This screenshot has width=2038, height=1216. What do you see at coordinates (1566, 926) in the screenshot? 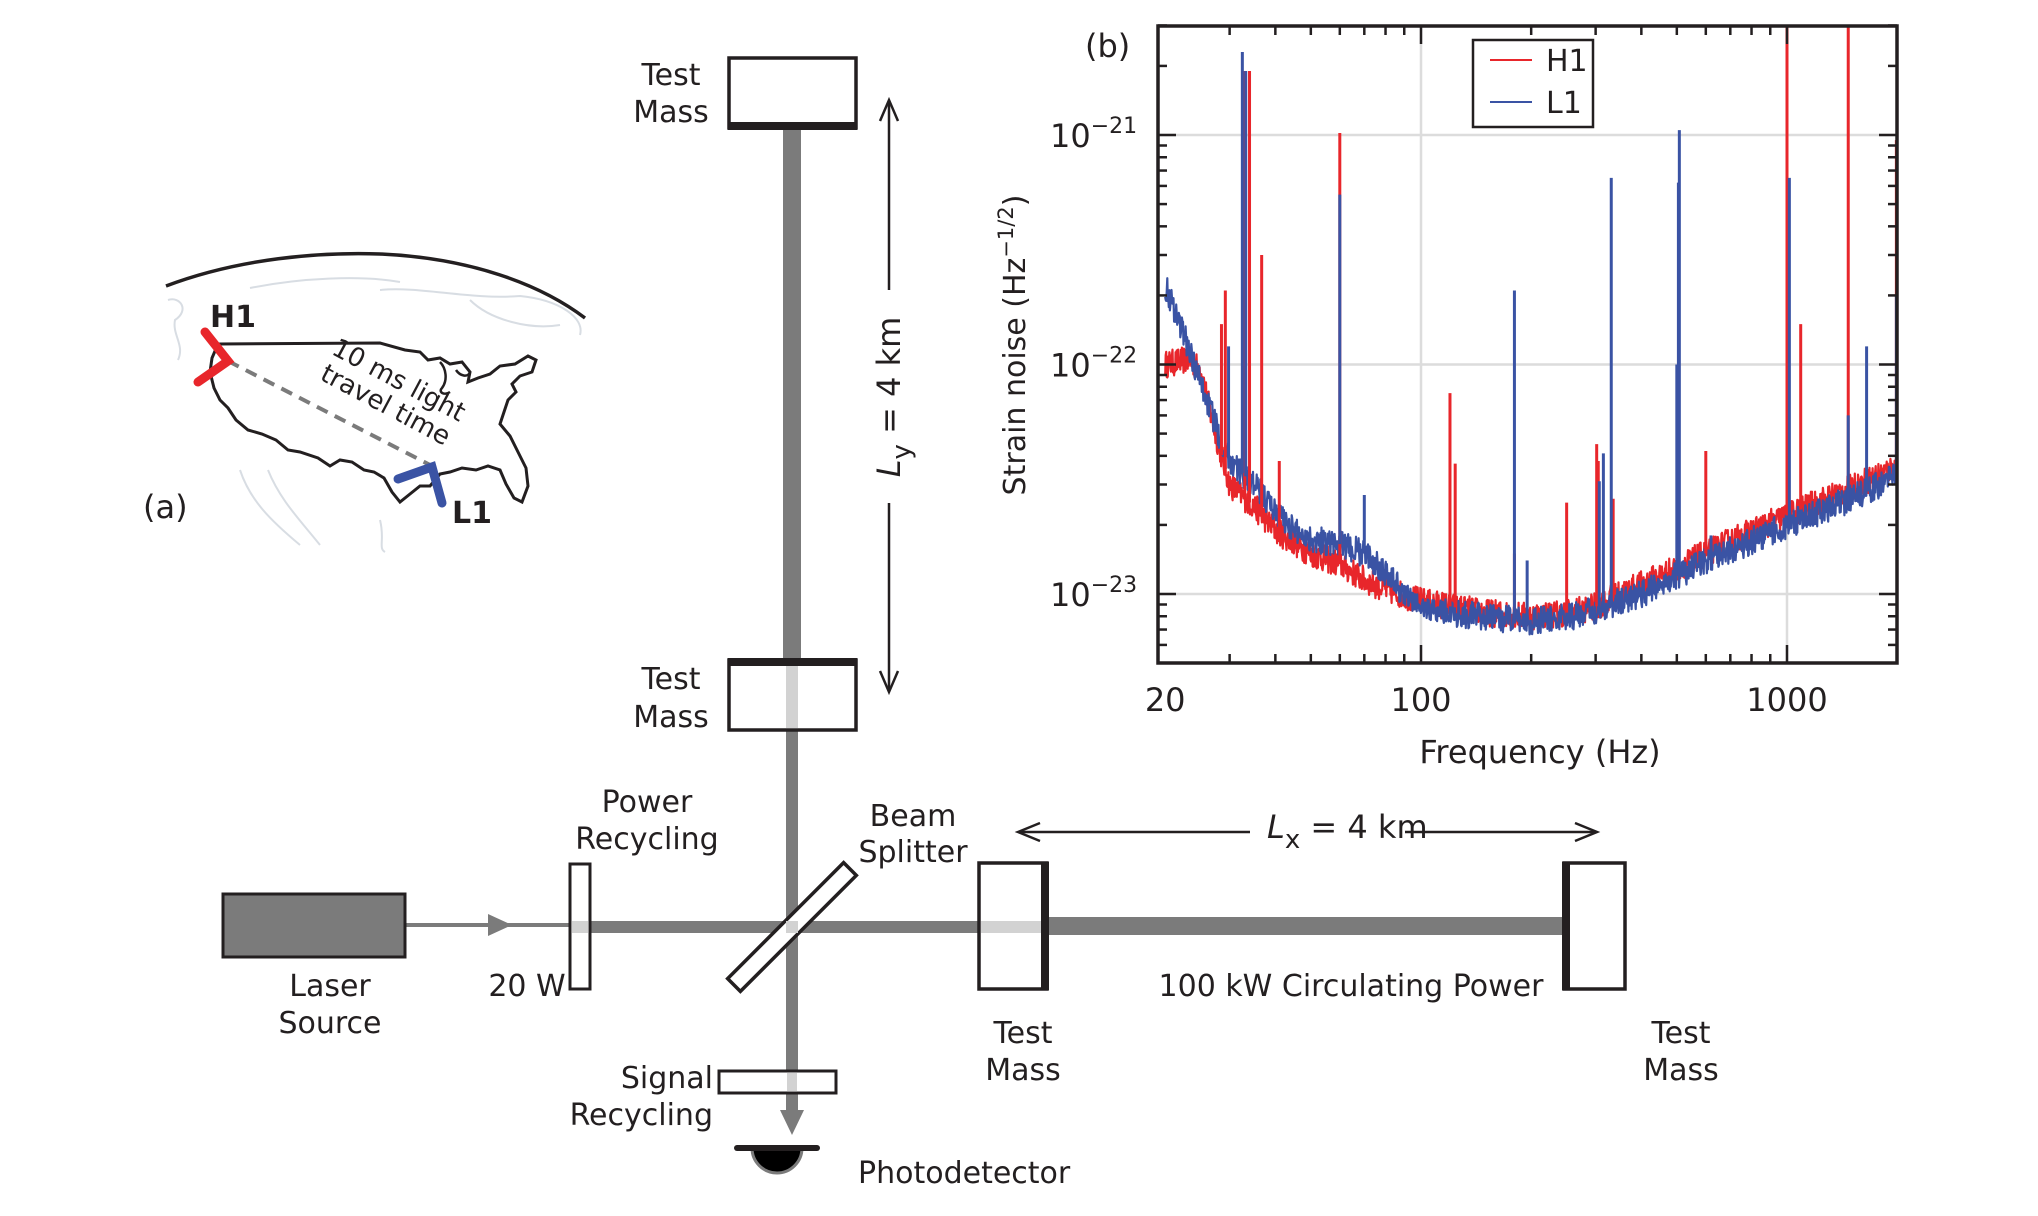
I see `end-x-test-mass-coating` at bounding box center [1566, 926].